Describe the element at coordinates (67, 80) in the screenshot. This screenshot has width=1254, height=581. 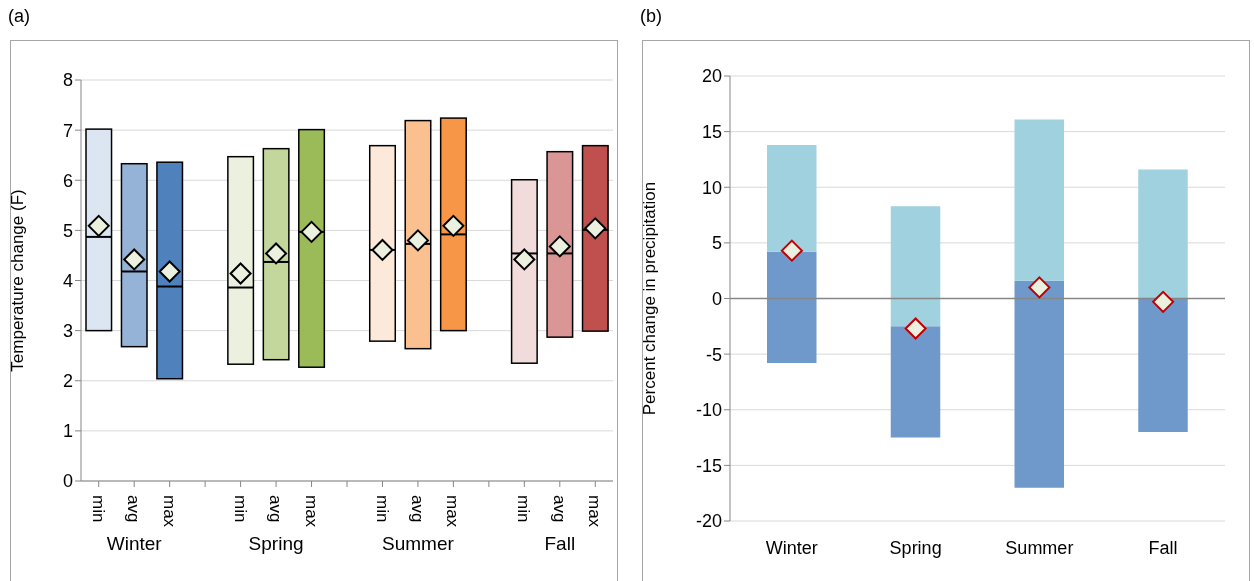
I see `y-tick-label: 8` at that location.